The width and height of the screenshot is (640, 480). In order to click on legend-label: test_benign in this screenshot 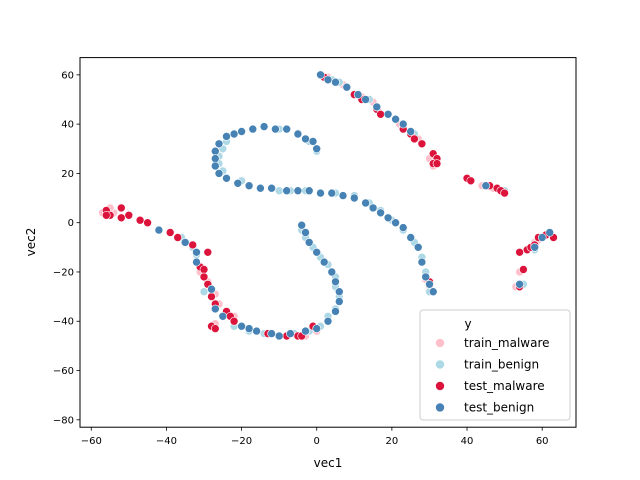, I will do `click(499, 408)`.